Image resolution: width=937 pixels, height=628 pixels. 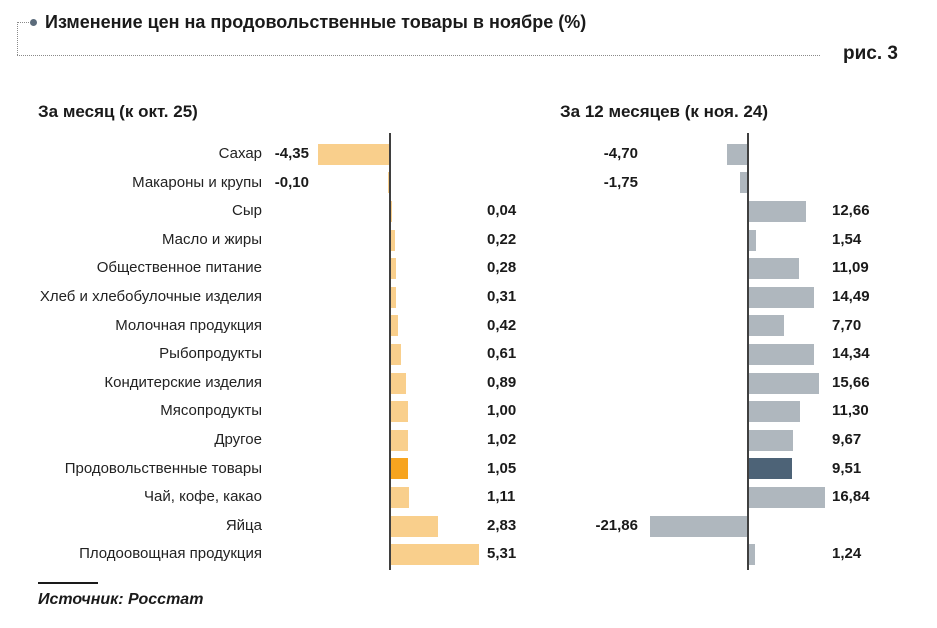 What do you see at coordinates (870, 53) in the screenshot?
I see `figure-number-label: рис. 3` at bounding box center [870, 53].